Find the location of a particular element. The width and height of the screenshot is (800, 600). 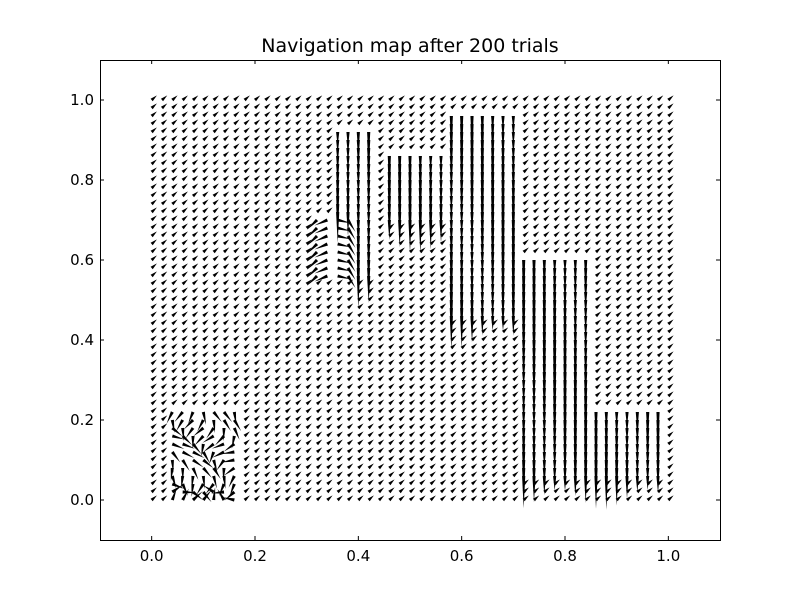

y-tick-label: 0.8 is located at coordinates (82, 180).